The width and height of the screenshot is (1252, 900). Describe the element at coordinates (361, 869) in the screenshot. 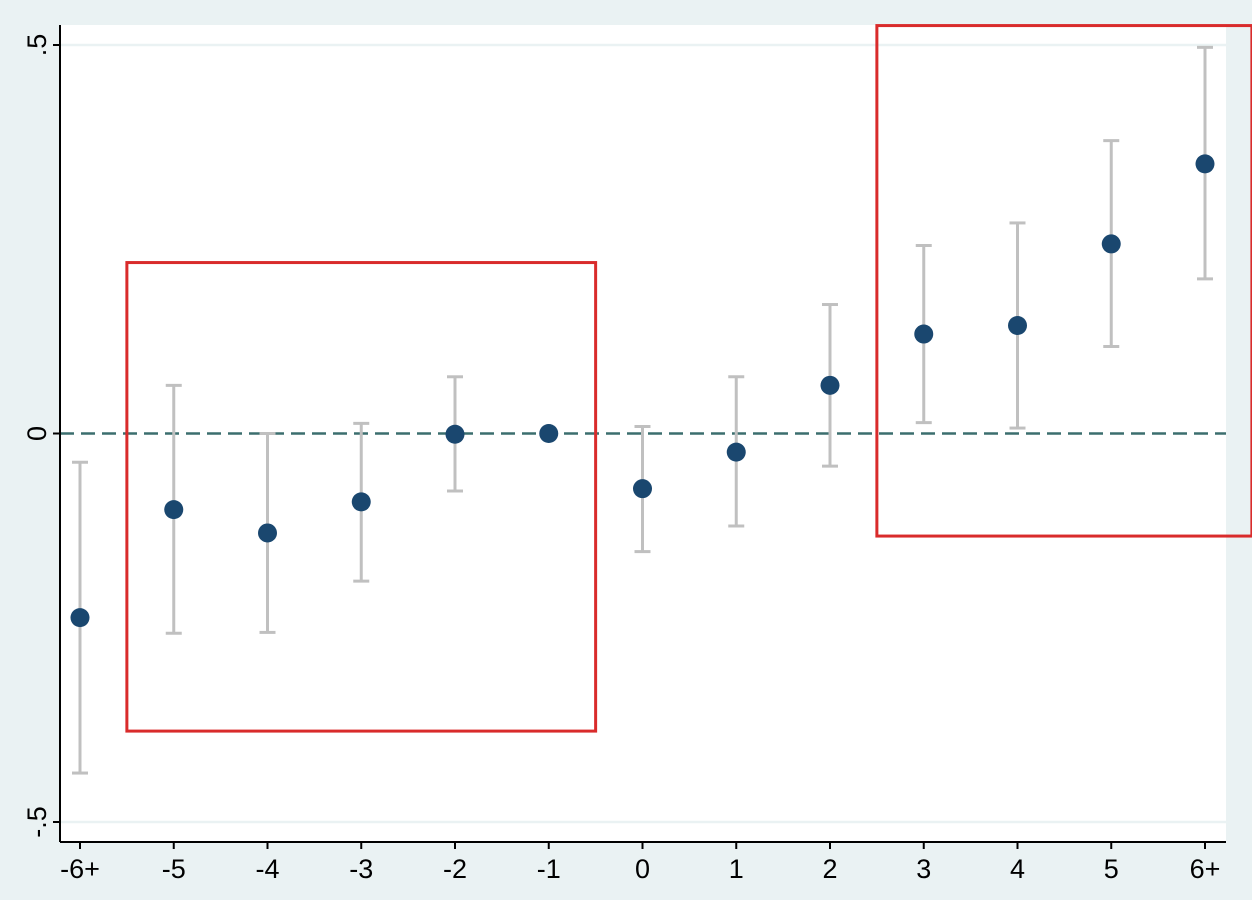

I see `x-tick-label: -3` at that location.